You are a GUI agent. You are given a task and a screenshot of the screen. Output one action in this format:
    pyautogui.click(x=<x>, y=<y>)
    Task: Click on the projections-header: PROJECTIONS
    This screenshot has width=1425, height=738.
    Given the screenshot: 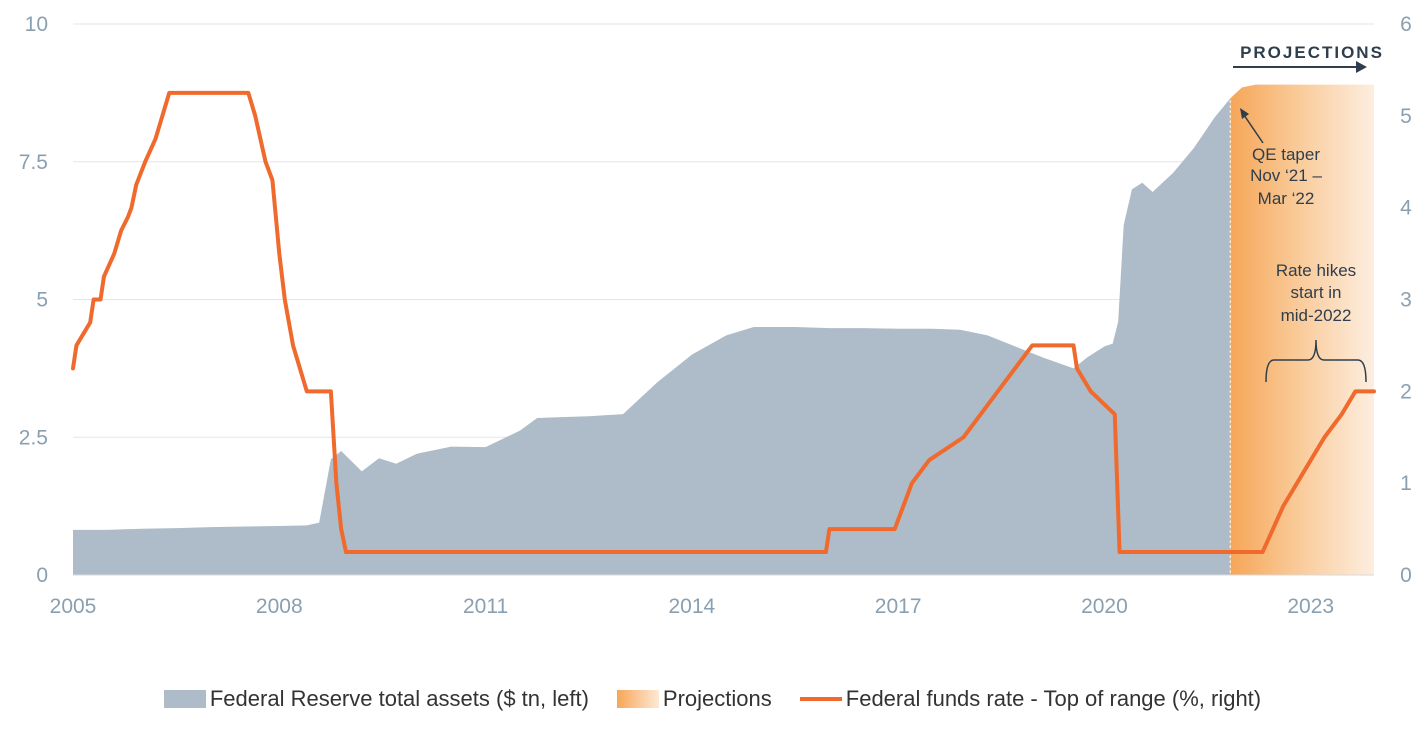 What is the action you would take?
    pyautogui.click(x=1308, y=58)
    